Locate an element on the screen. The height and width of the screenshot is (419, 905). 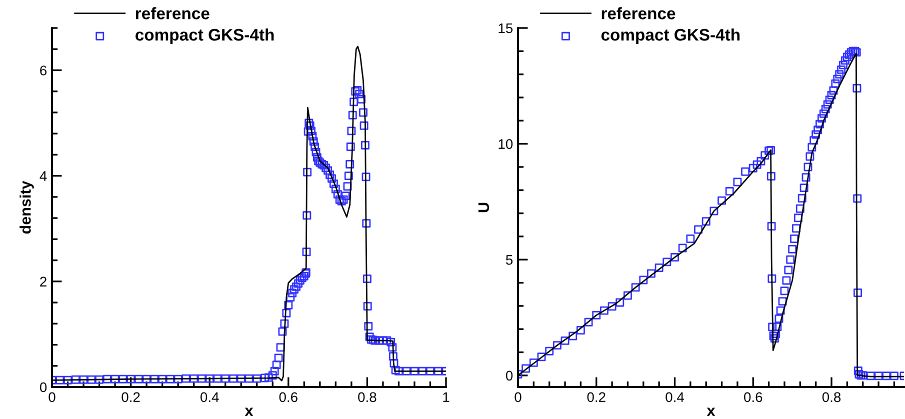
y-tick-label: 4 is located at coordinates (43, 176).